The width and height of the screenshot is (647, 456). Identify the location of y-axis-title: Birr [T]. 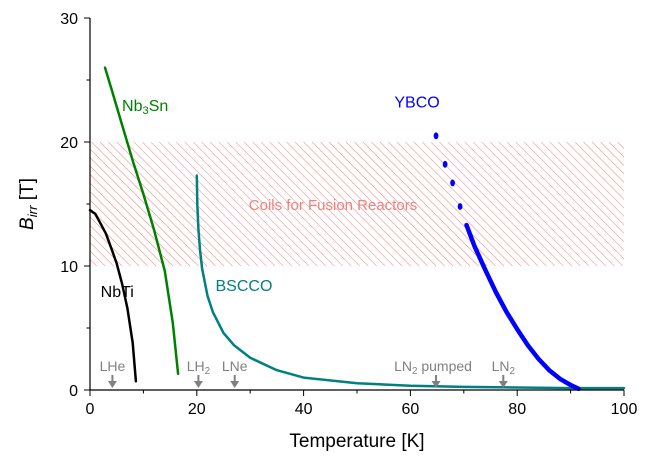
(28, 204).